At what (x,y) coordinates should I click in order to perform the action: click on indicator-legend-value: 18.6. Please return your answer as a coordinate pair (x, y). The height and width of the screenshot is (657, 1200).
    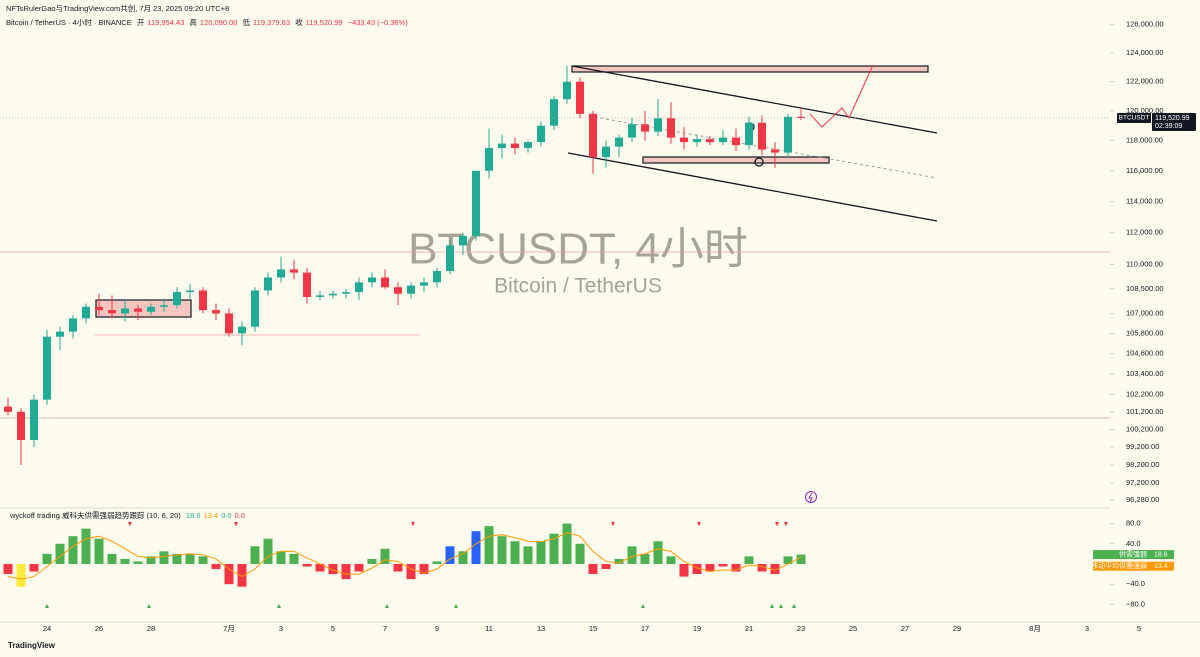
    Looking at the image, I should click on (193, 515).